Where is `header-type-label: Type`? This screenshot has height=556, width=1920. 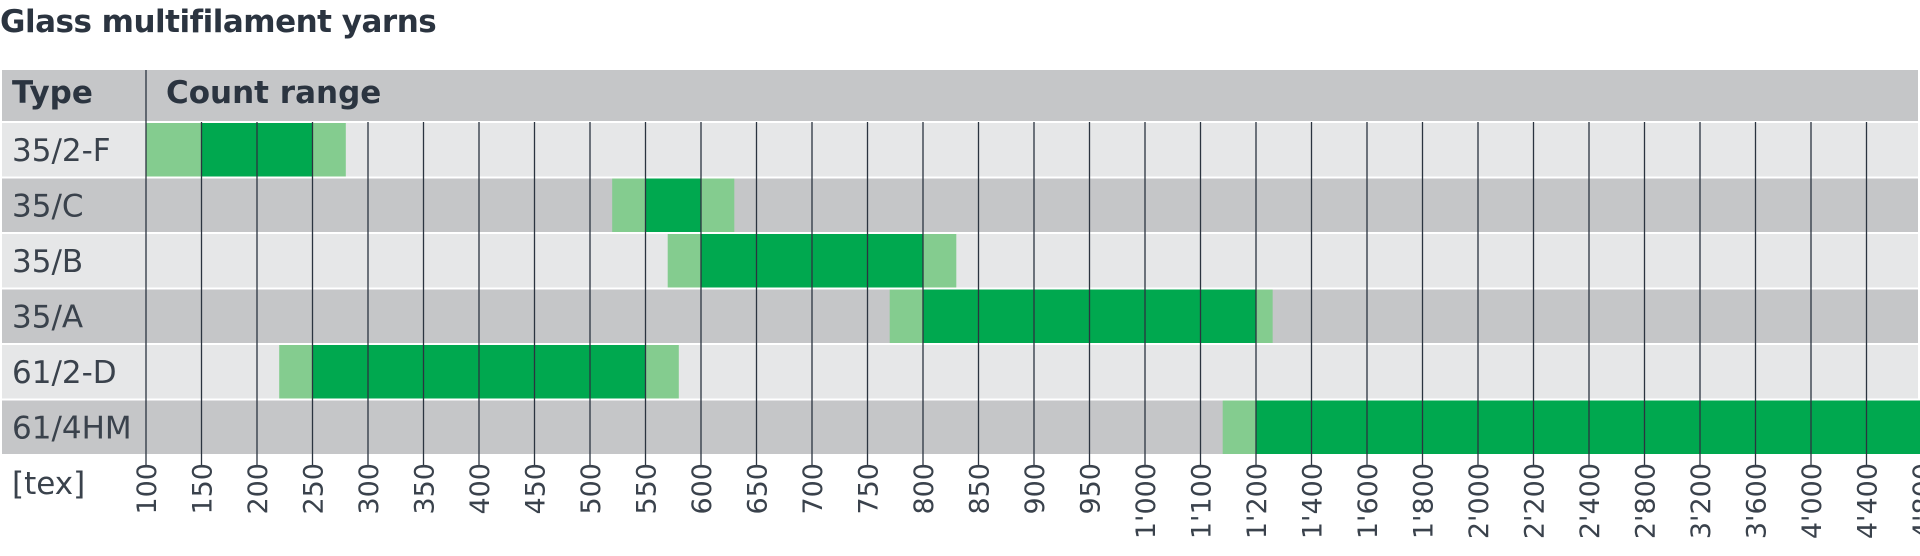 header-type-label: Type is located at coordinates (52, 93).